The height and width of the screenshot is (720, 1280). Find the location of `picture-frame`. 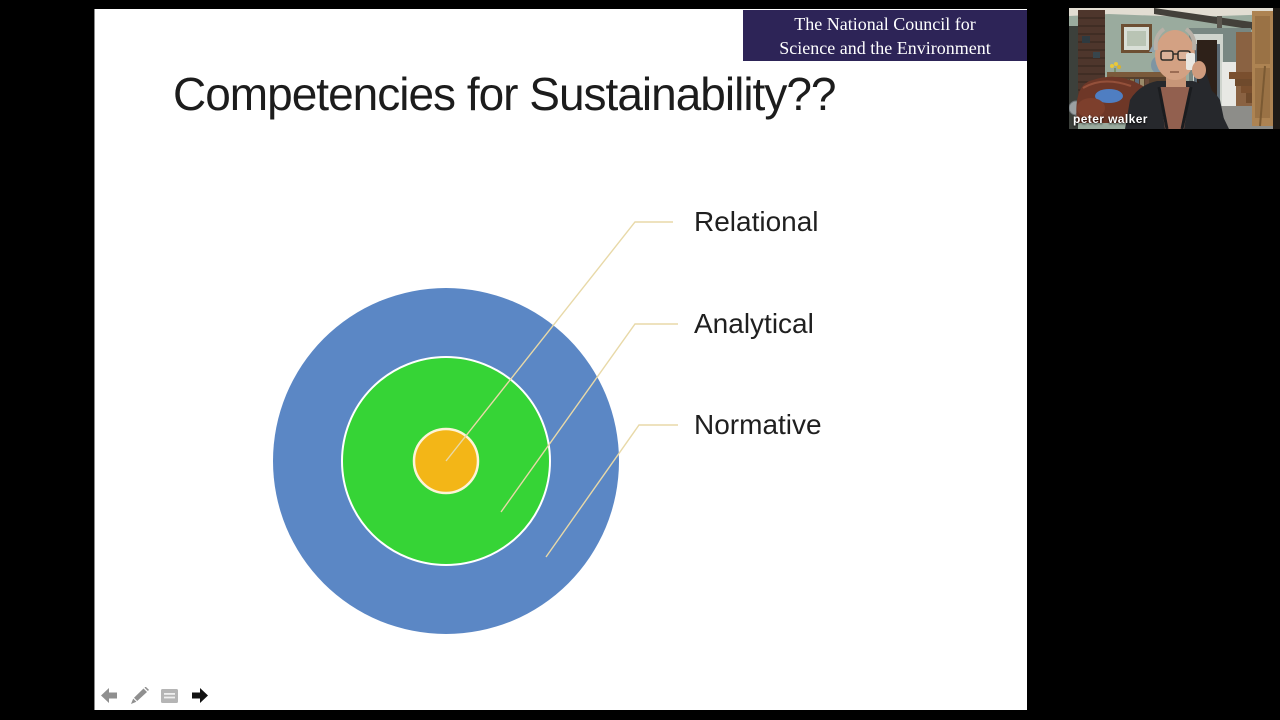

picture-frame is located at coordinates (1136, 38).